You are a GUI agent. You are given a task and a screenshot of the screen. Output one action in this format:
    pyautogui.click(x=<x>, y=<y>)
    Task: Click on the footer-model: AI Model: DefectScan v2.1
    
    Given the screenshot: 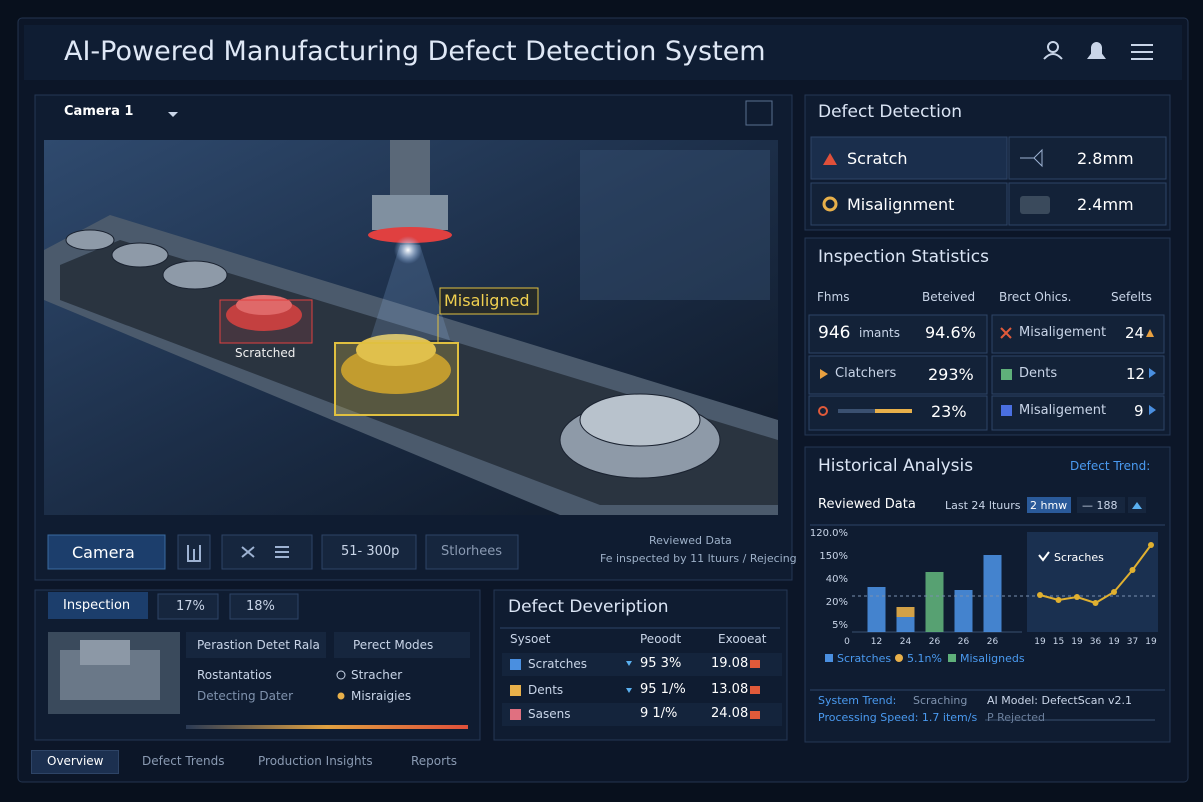 What is the action you would take?
    pyautogui.click(x=1059, y=700)
    